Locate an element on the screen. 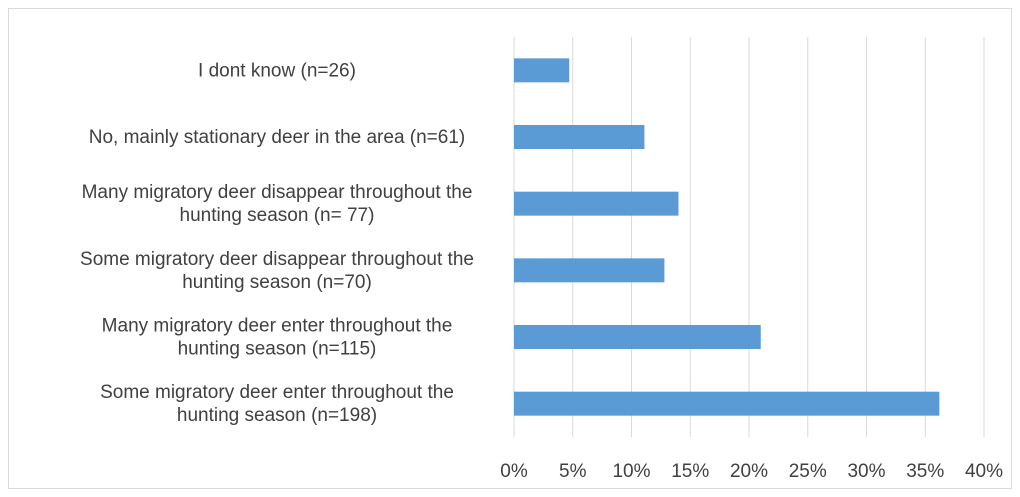 The height and width of the screenshot is (497, 1020). x-tick-label: 40% is located at coordinates (984, 471).